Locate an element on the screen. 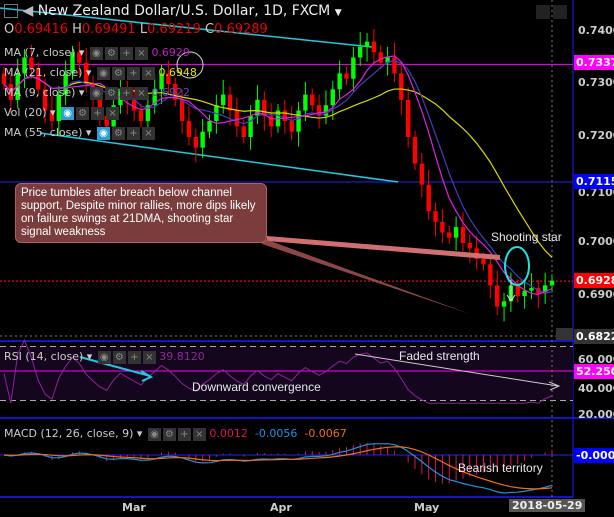 Image resolution: width=614 pixels, height=517 pixels. open-value: 0.69416 is located at coordinates (41, 29).